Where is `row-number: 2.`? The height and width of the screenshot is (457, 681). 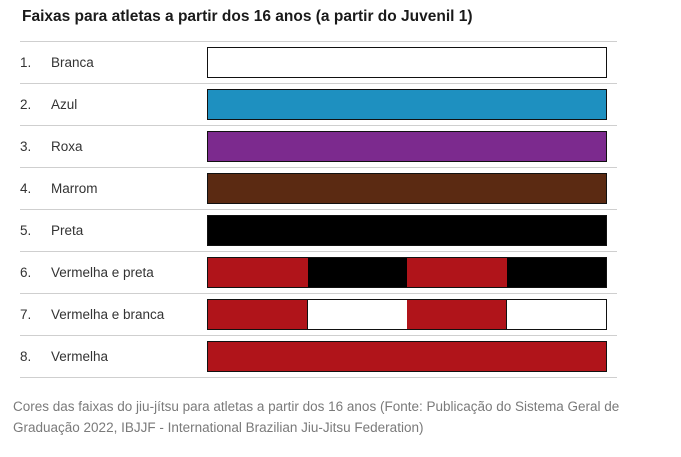
row-number: 2. is located at coordinates (26, 104).